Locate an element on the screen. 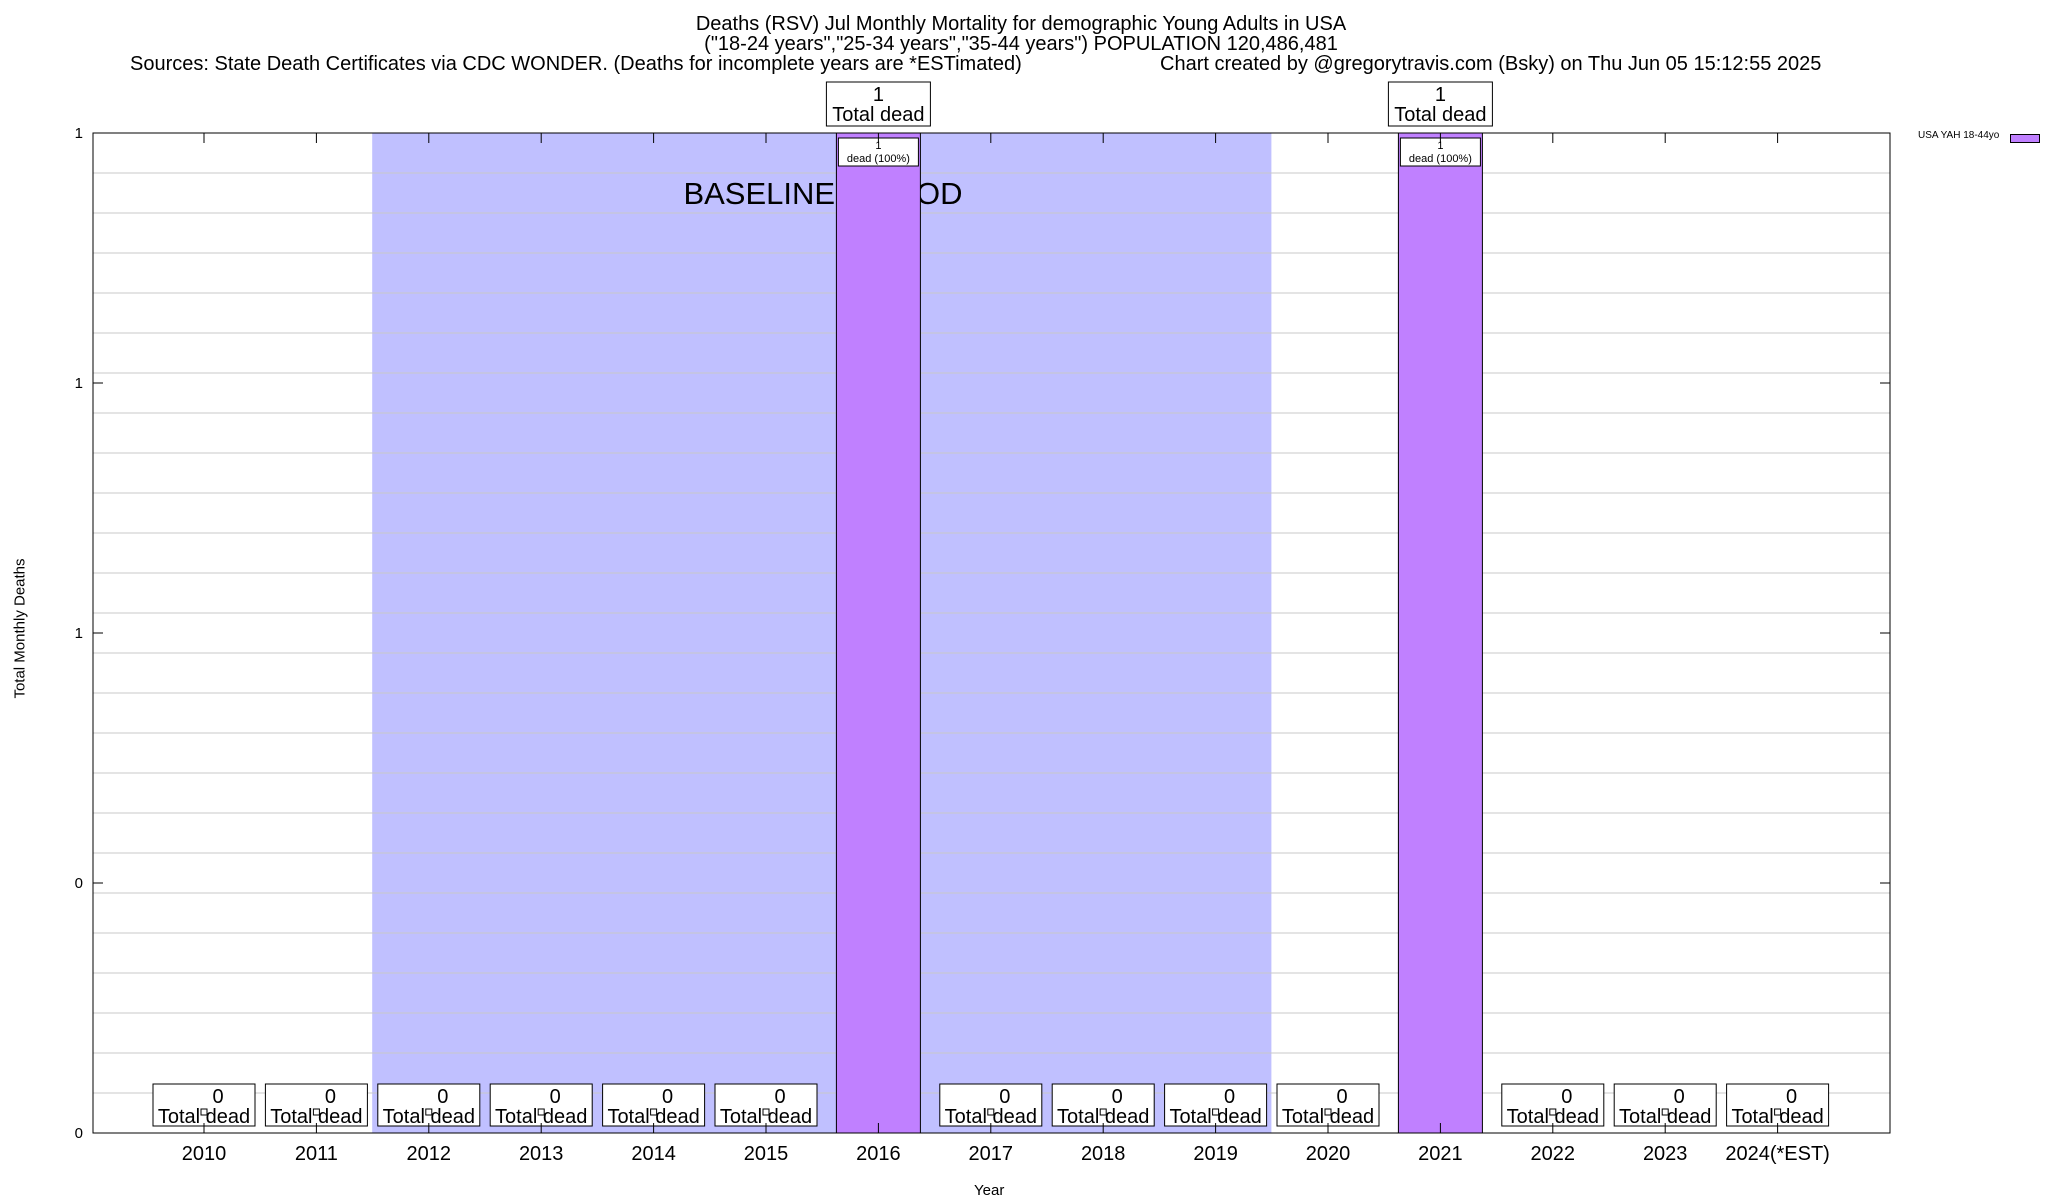 This screenshot has height=1200, width=2048. x-tick-label: 2022 is located at coordinates (1553, 1154).